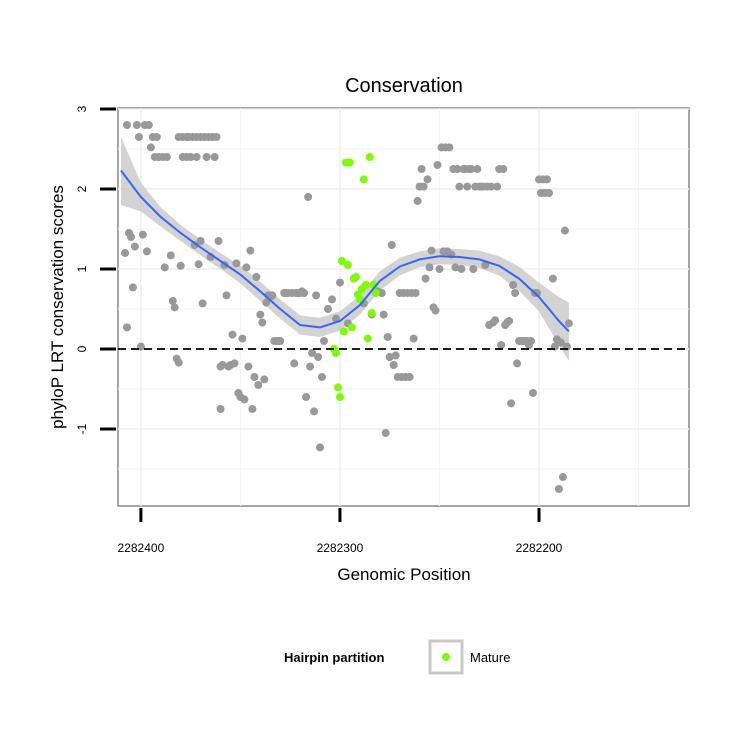 The image size is (750, 750). I want to click on y-tick-label-0: 3, so click(82, 108).